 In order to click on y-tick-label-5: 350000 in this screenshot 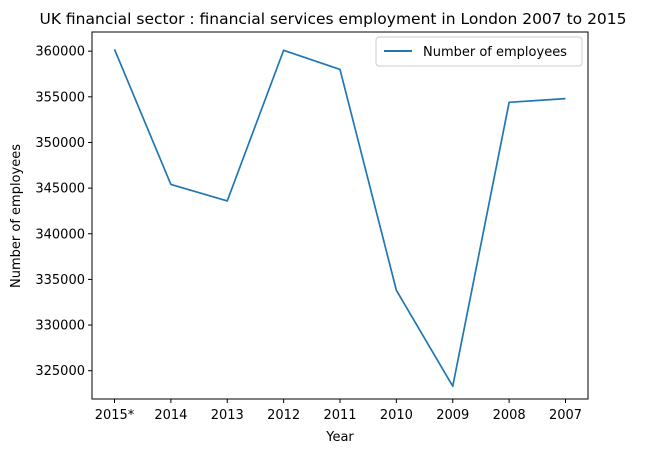, I will do `click(60, 143)`.